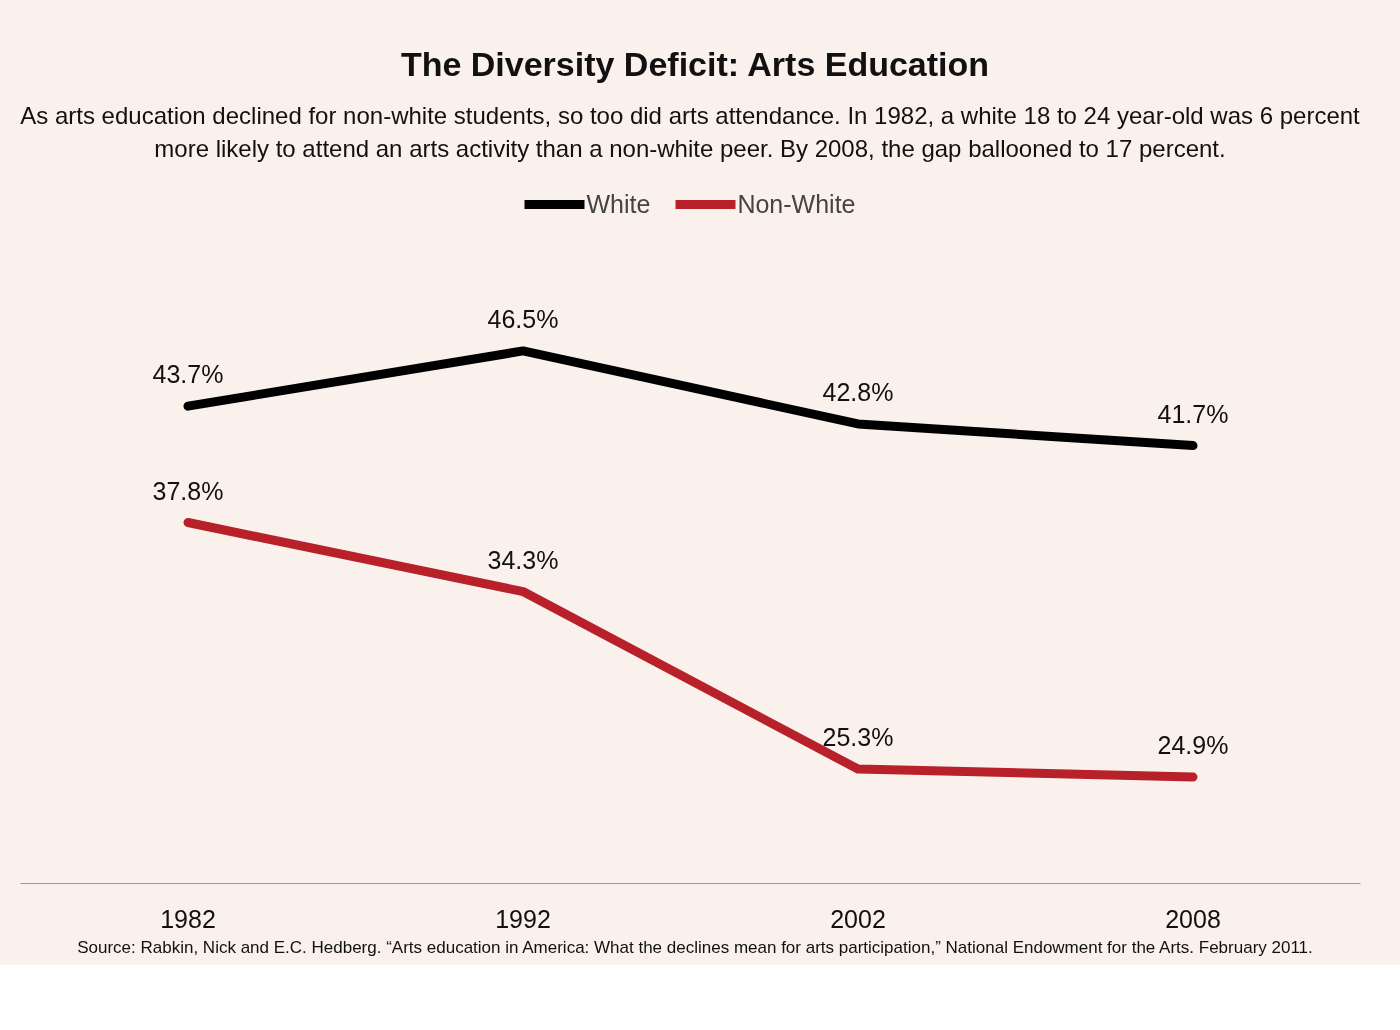 This screenshot has width=1400, height=1030. Describe the element at coordinates (523, 318) in the screenshot. I see `data-label: 46.5%` at that location.